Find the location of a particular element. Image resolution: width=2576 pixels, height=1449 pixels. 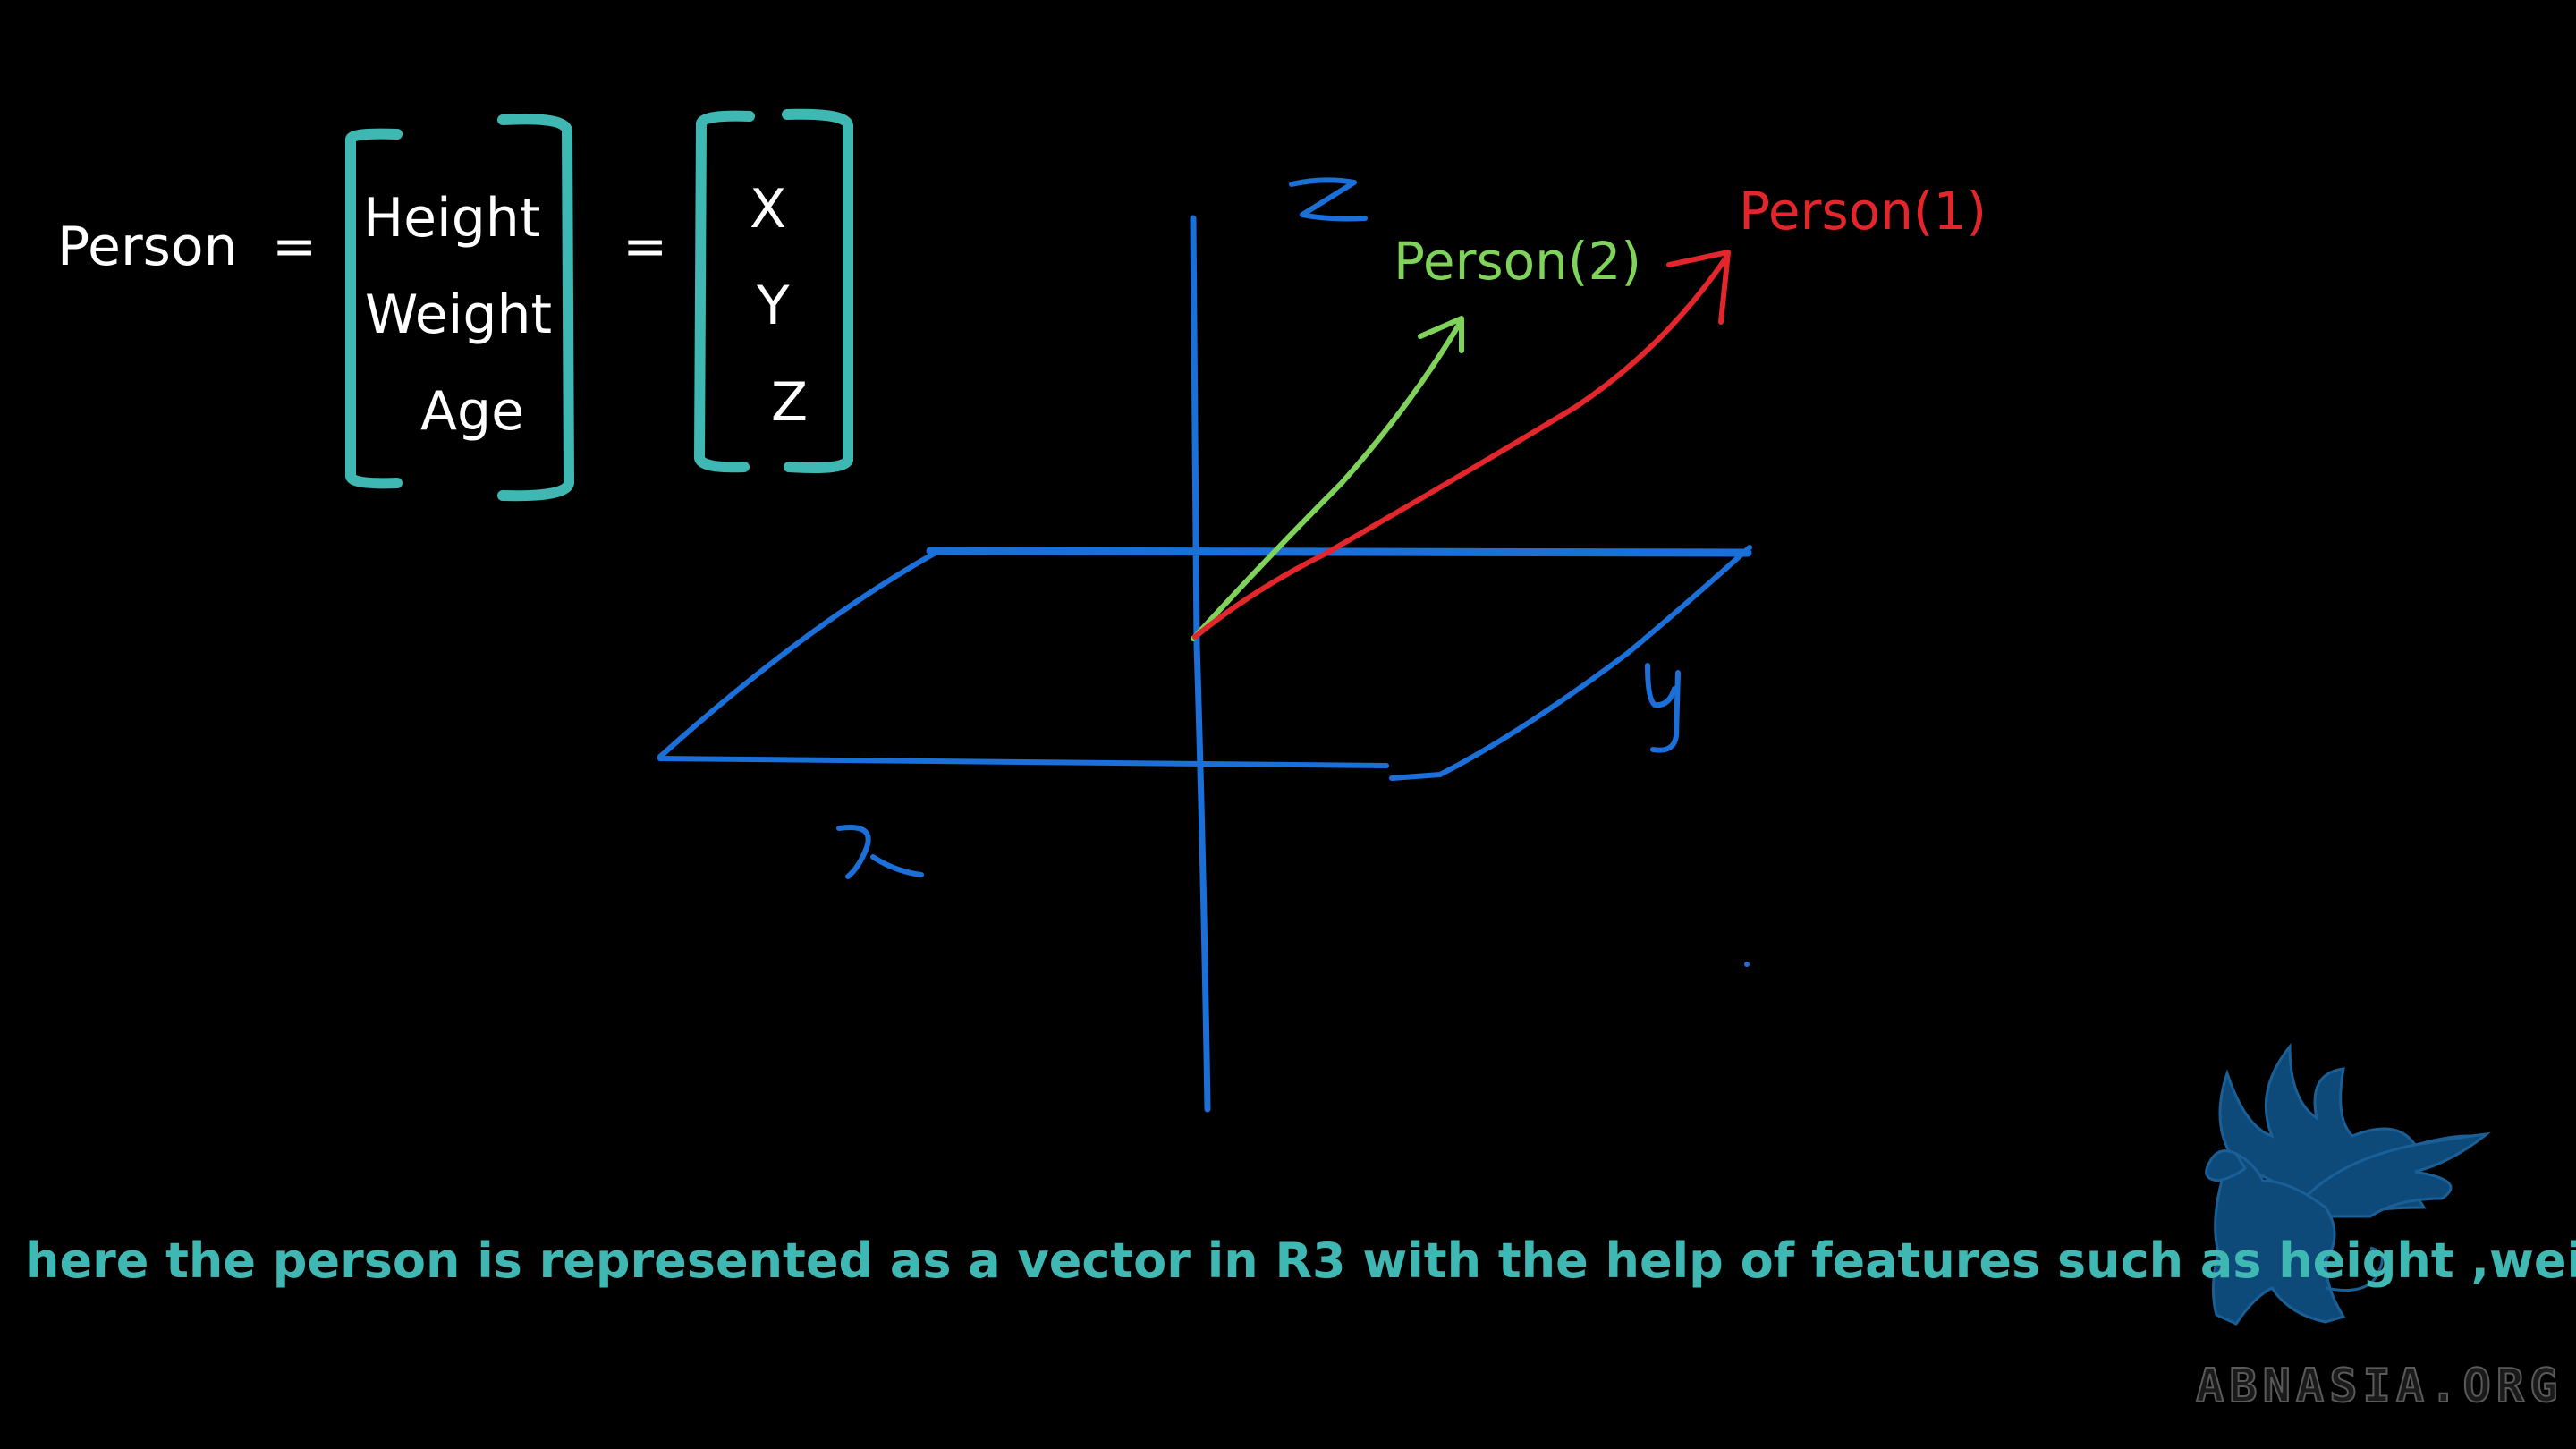

z-axis-line is located at coordinates (1200, 664).